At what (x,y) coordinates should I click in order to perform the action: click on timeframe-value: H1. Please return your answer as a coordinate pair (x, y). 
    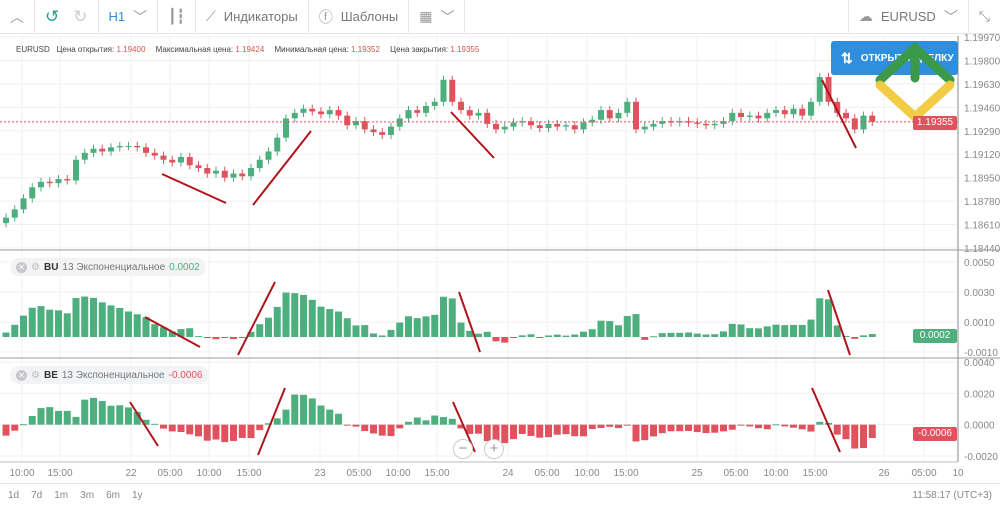
    Looking at the image, I should click on (117, 16).